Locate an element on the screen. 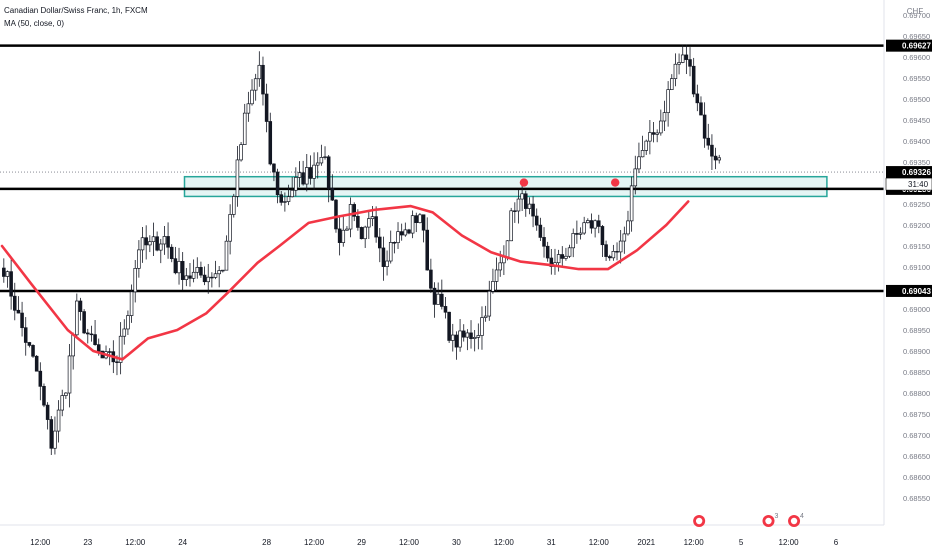 The width and height of the screenshot is (932, 555). y-tick-label: 0.69200 is located at coordinates (916, 225).